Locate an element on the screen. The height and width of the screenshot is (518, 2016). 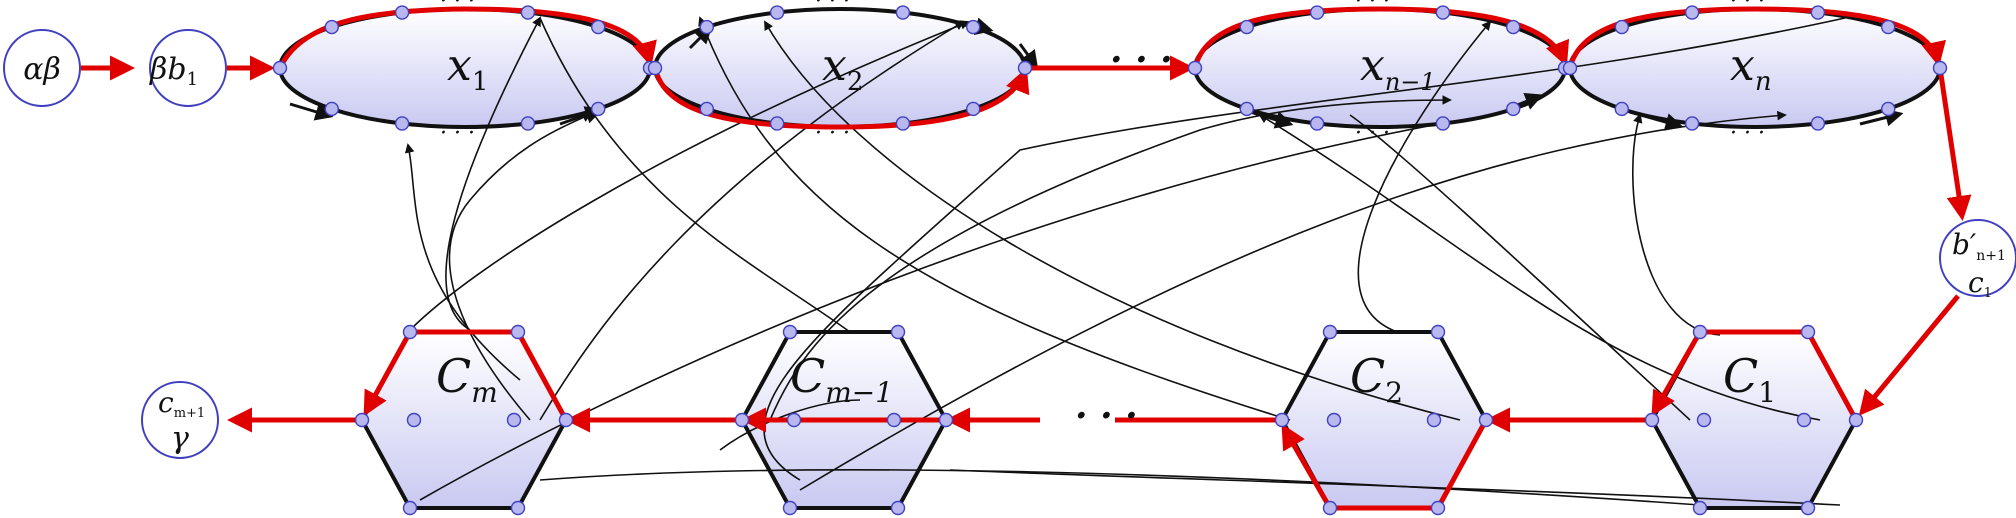
ellipsis-x2-bottom: · · · is located at coordinates (832, 133).